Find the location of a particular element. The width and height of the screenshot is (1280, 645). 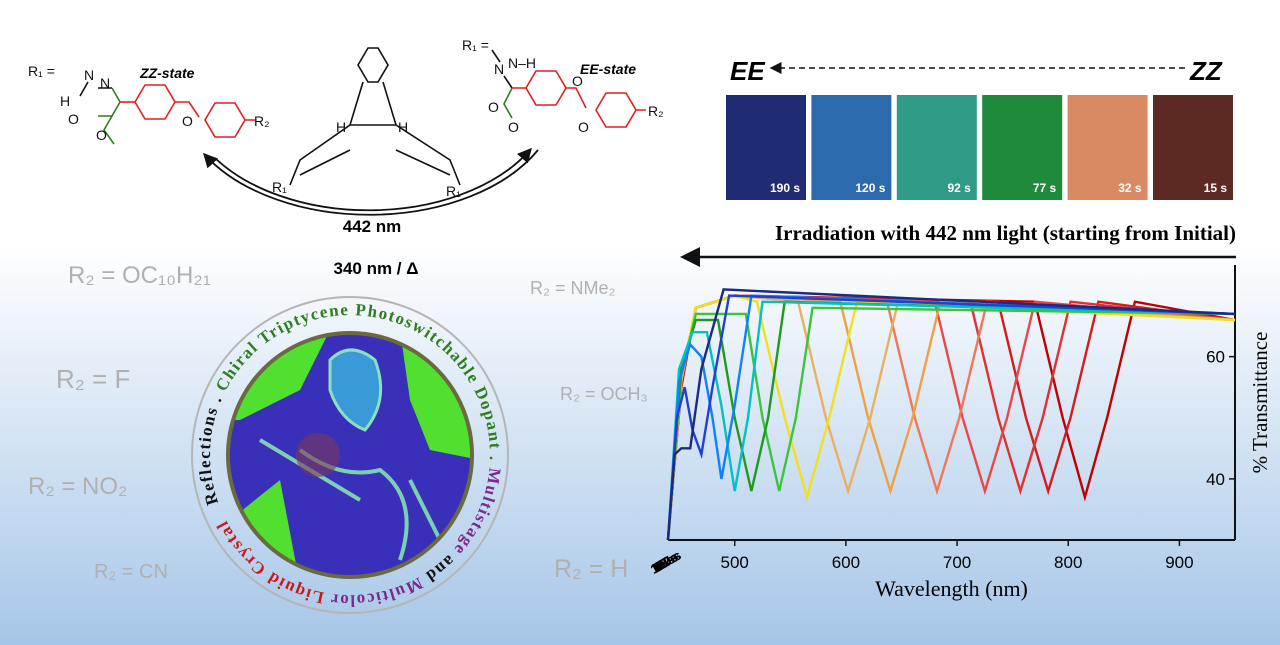

y-tick-label: 40 is located at coordinates (1215, 479).